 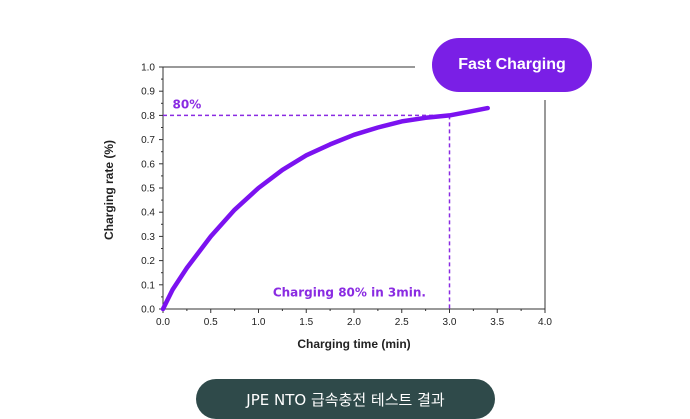 What do you see at coordinates (450, 322) in the screenshot?
I see `x-tick-label: 3.0` at bounding box center [450, 322].